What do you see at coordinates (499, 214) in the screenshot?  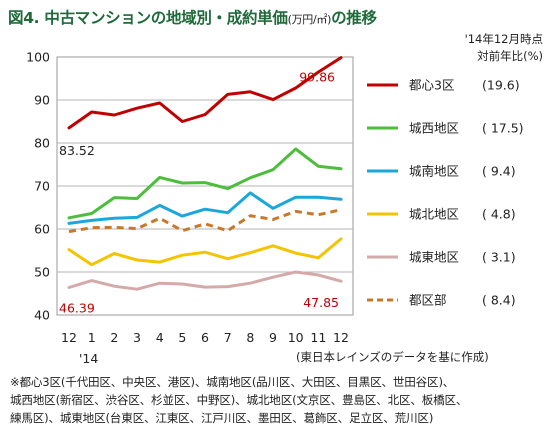 I see `legend-change: ( 4.8)` at bounding box center [499, 214].